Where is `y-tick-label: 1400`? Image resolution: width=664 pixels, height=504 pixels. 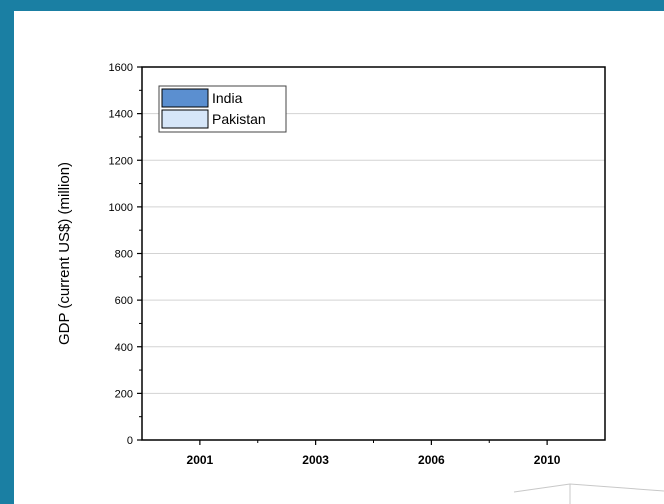
y-tick-label: 1400 is located at coordinates (121, 115).